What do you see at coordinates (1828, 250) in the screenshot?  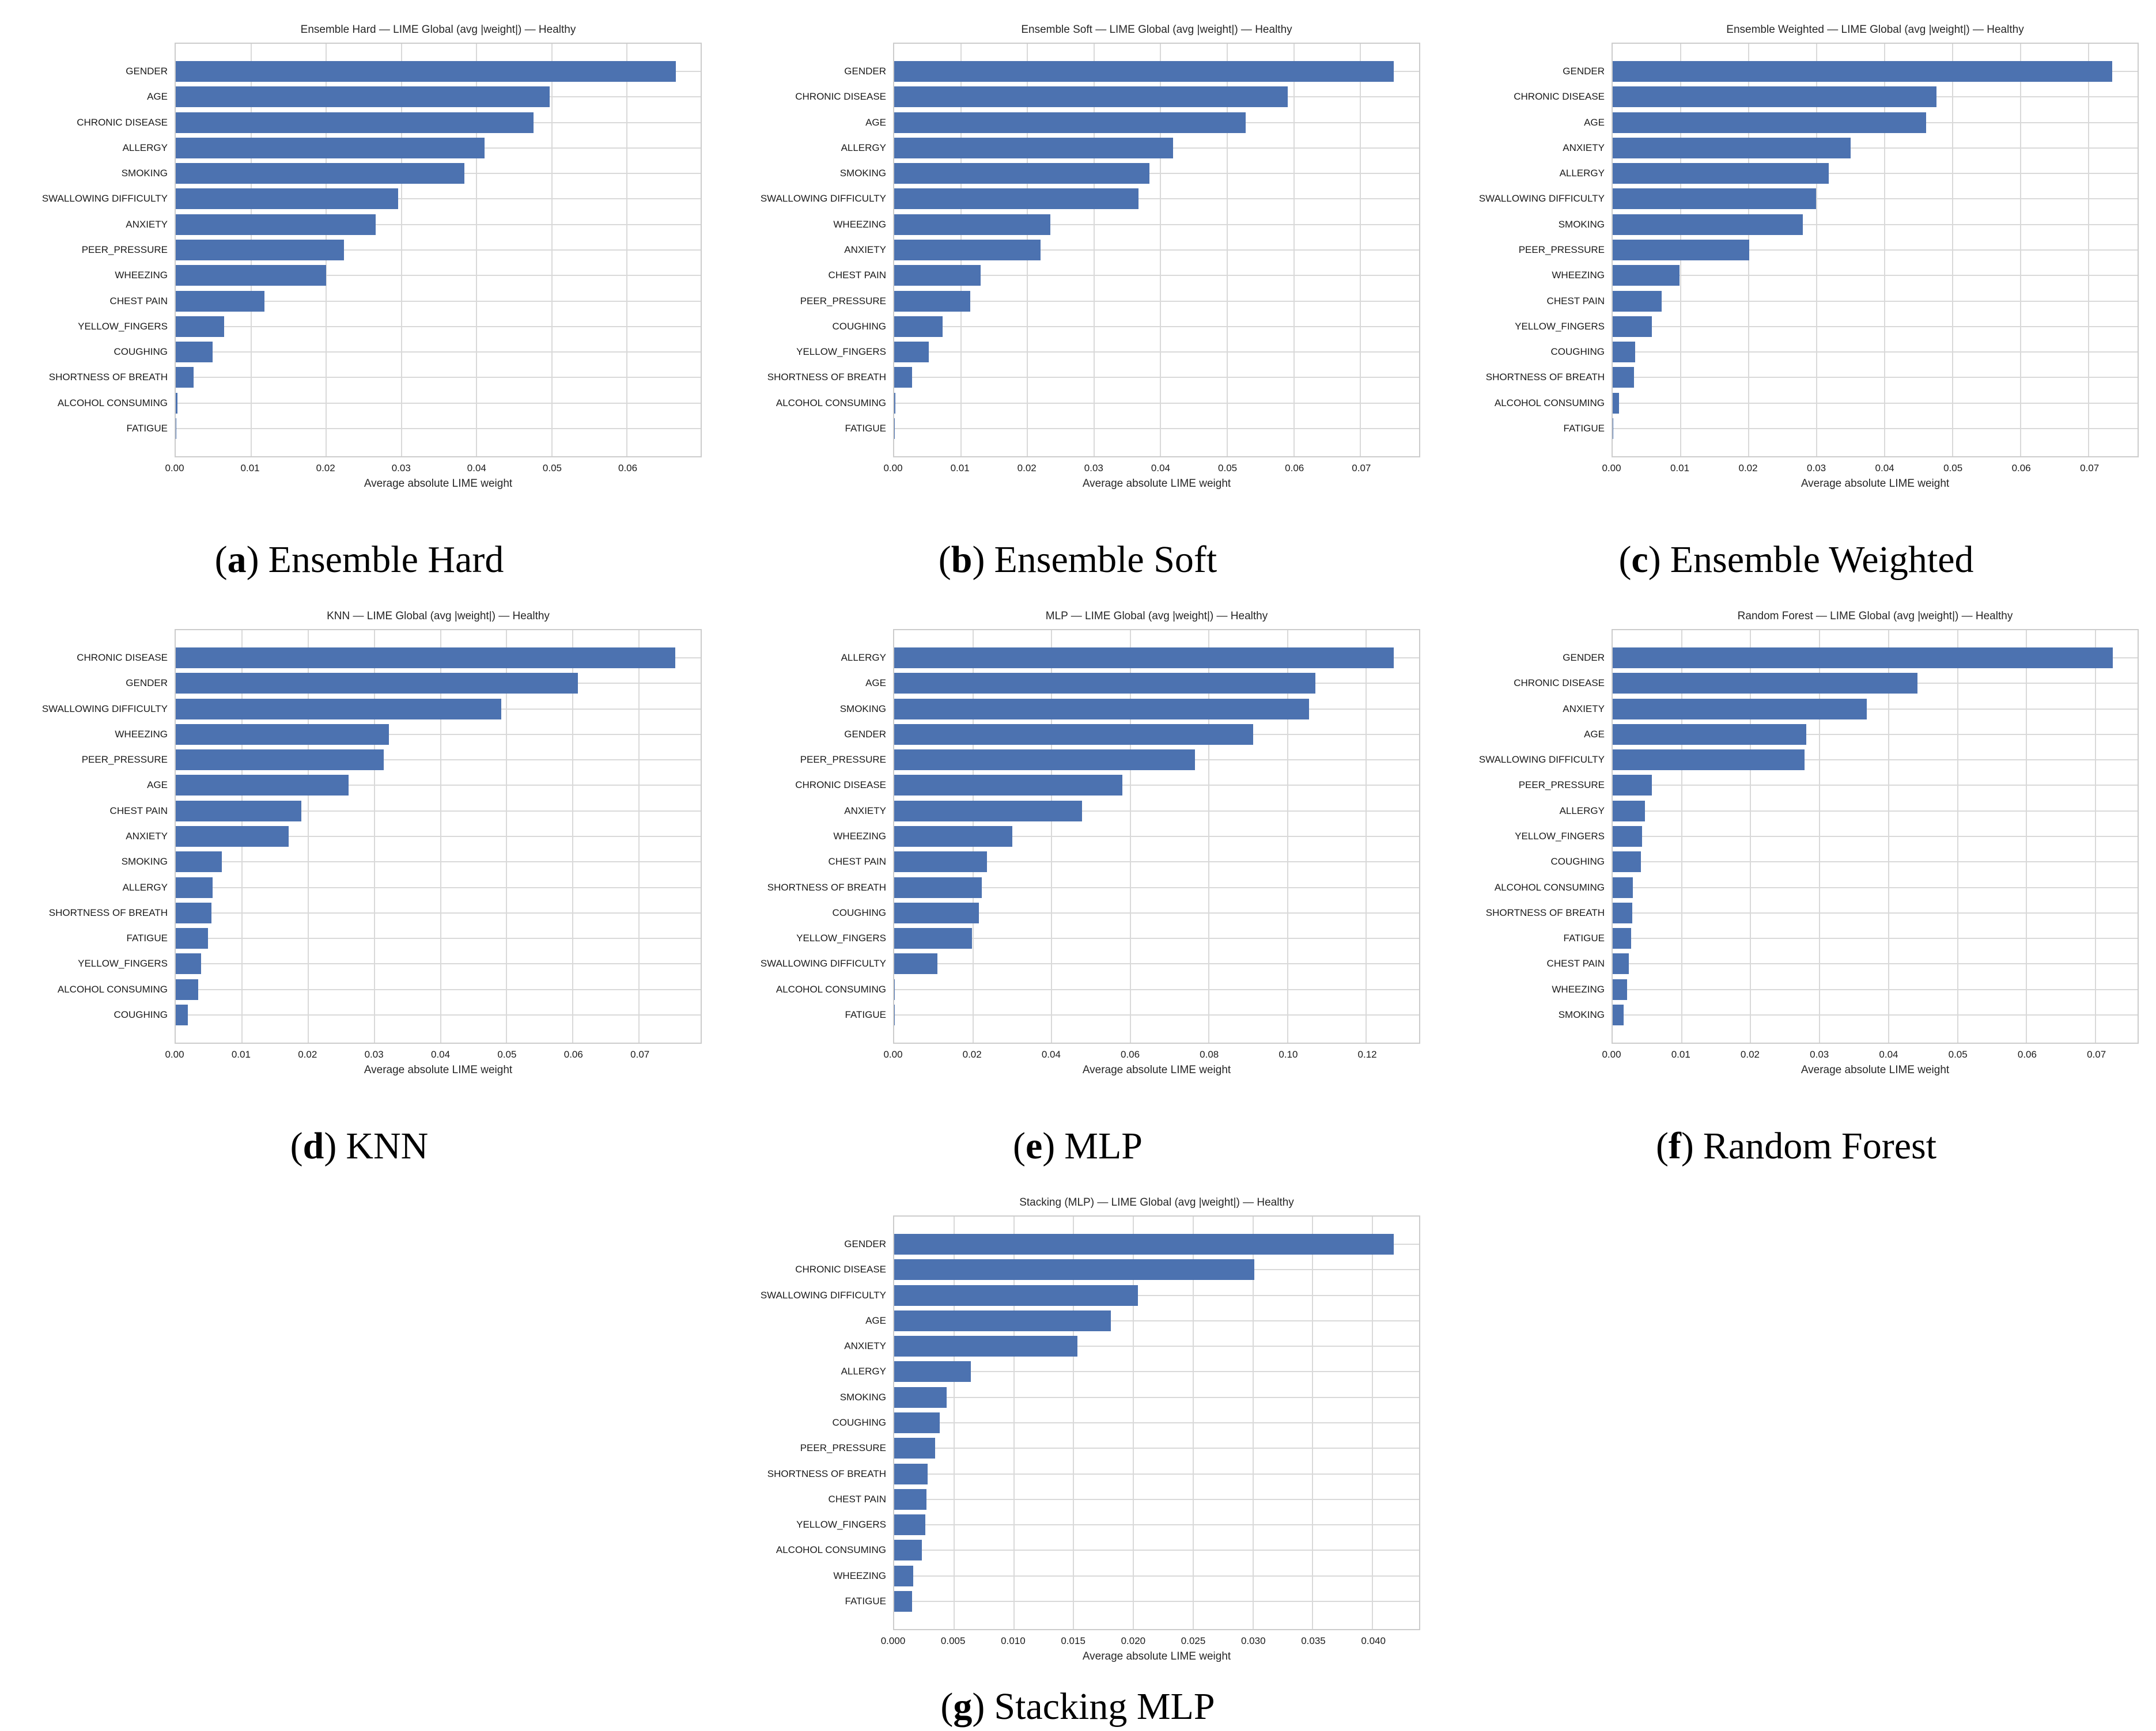 I see `bar-row: PEER_PRESSURE` at bounding box center [1828, 250].